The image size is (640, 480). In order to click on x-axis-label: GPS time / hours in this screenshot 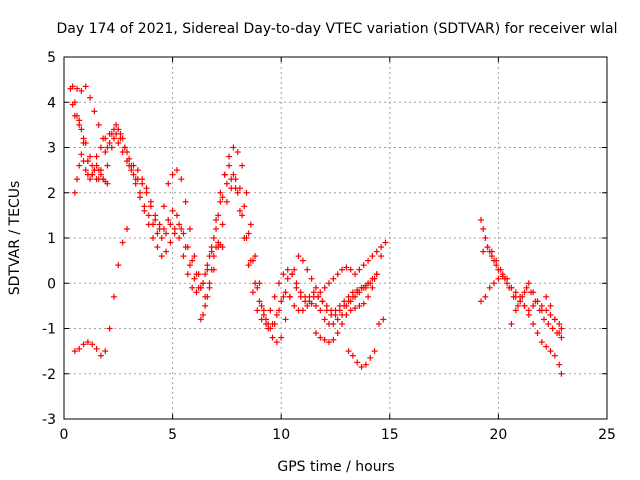, I will do `click(335, 467)`.